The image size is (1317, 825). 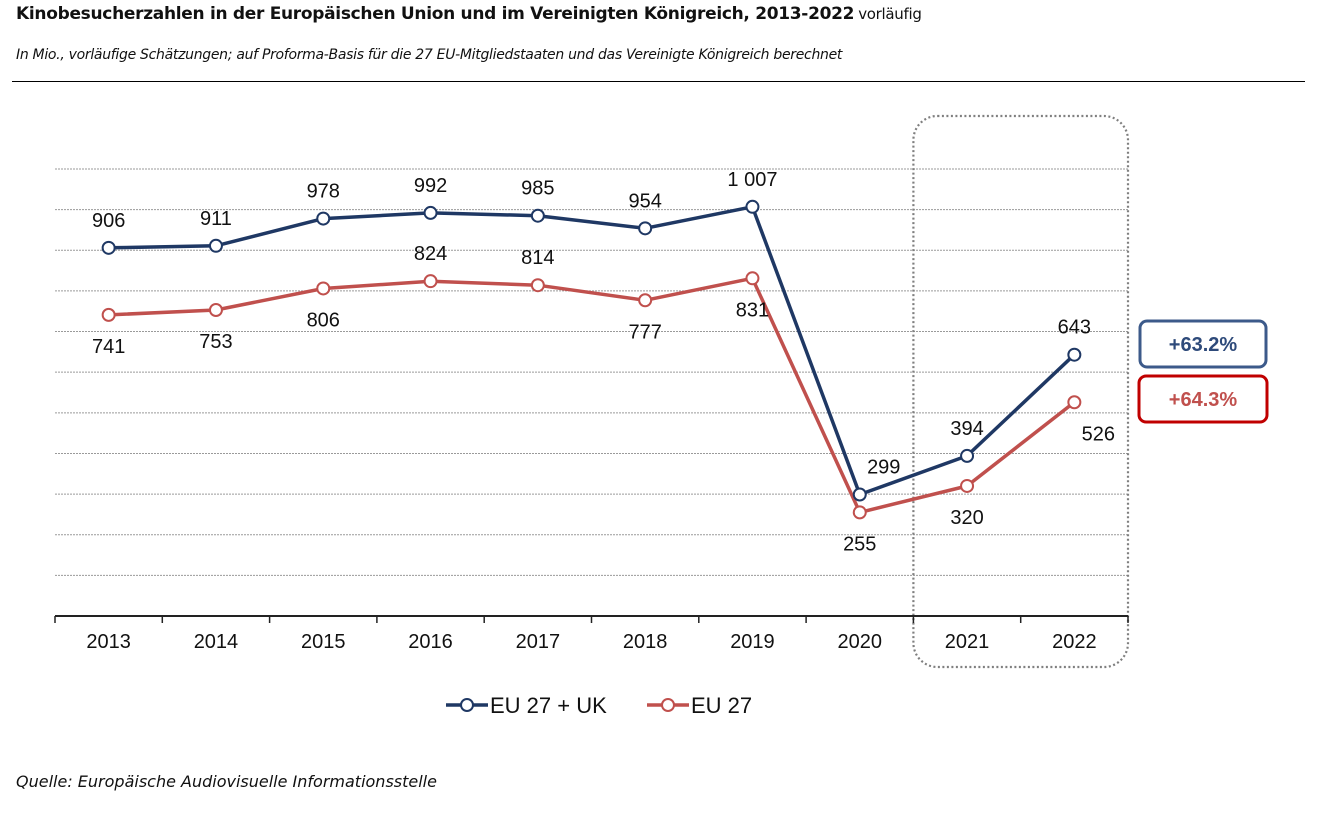 What do you see at coordinates (1074, 328) in the screenshot?
I see `data-label: 643` at bounding box center [1074, 328].